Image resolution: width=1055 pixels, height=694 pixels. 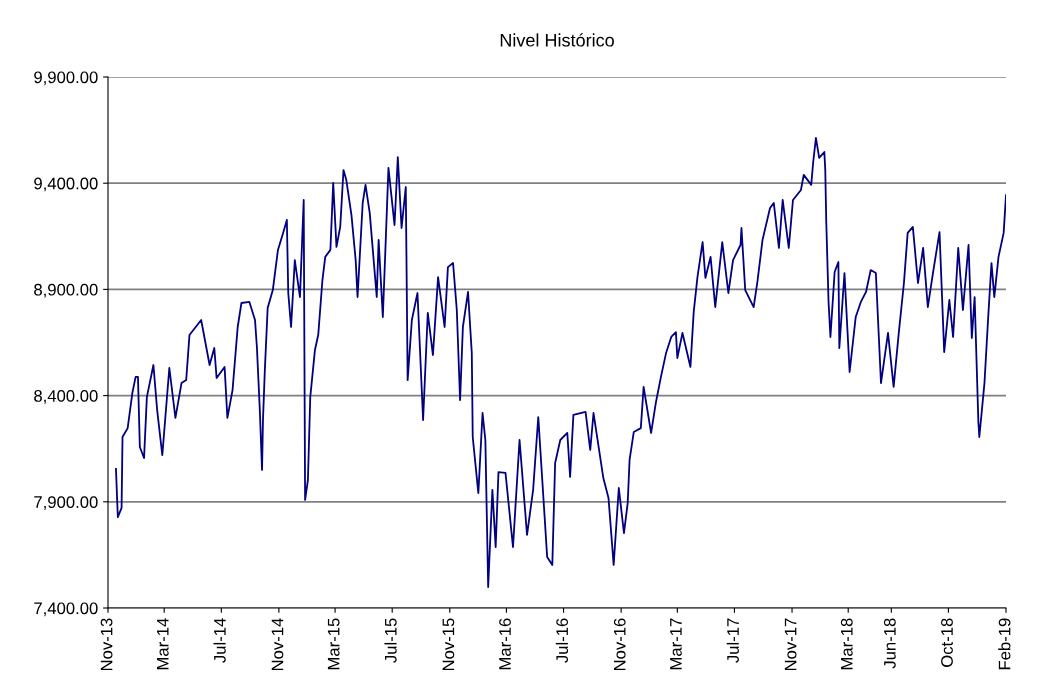 What do you see at coordinates (448, 644) in the screenshot?
I see `x-tick-label: Nov-15` at bounding box center [448, 644].